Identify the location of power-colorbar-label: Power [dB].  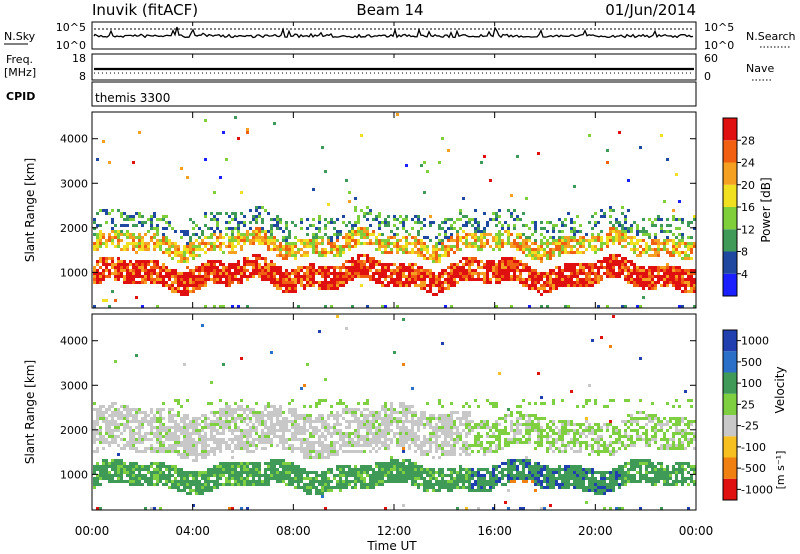
(766, 209).